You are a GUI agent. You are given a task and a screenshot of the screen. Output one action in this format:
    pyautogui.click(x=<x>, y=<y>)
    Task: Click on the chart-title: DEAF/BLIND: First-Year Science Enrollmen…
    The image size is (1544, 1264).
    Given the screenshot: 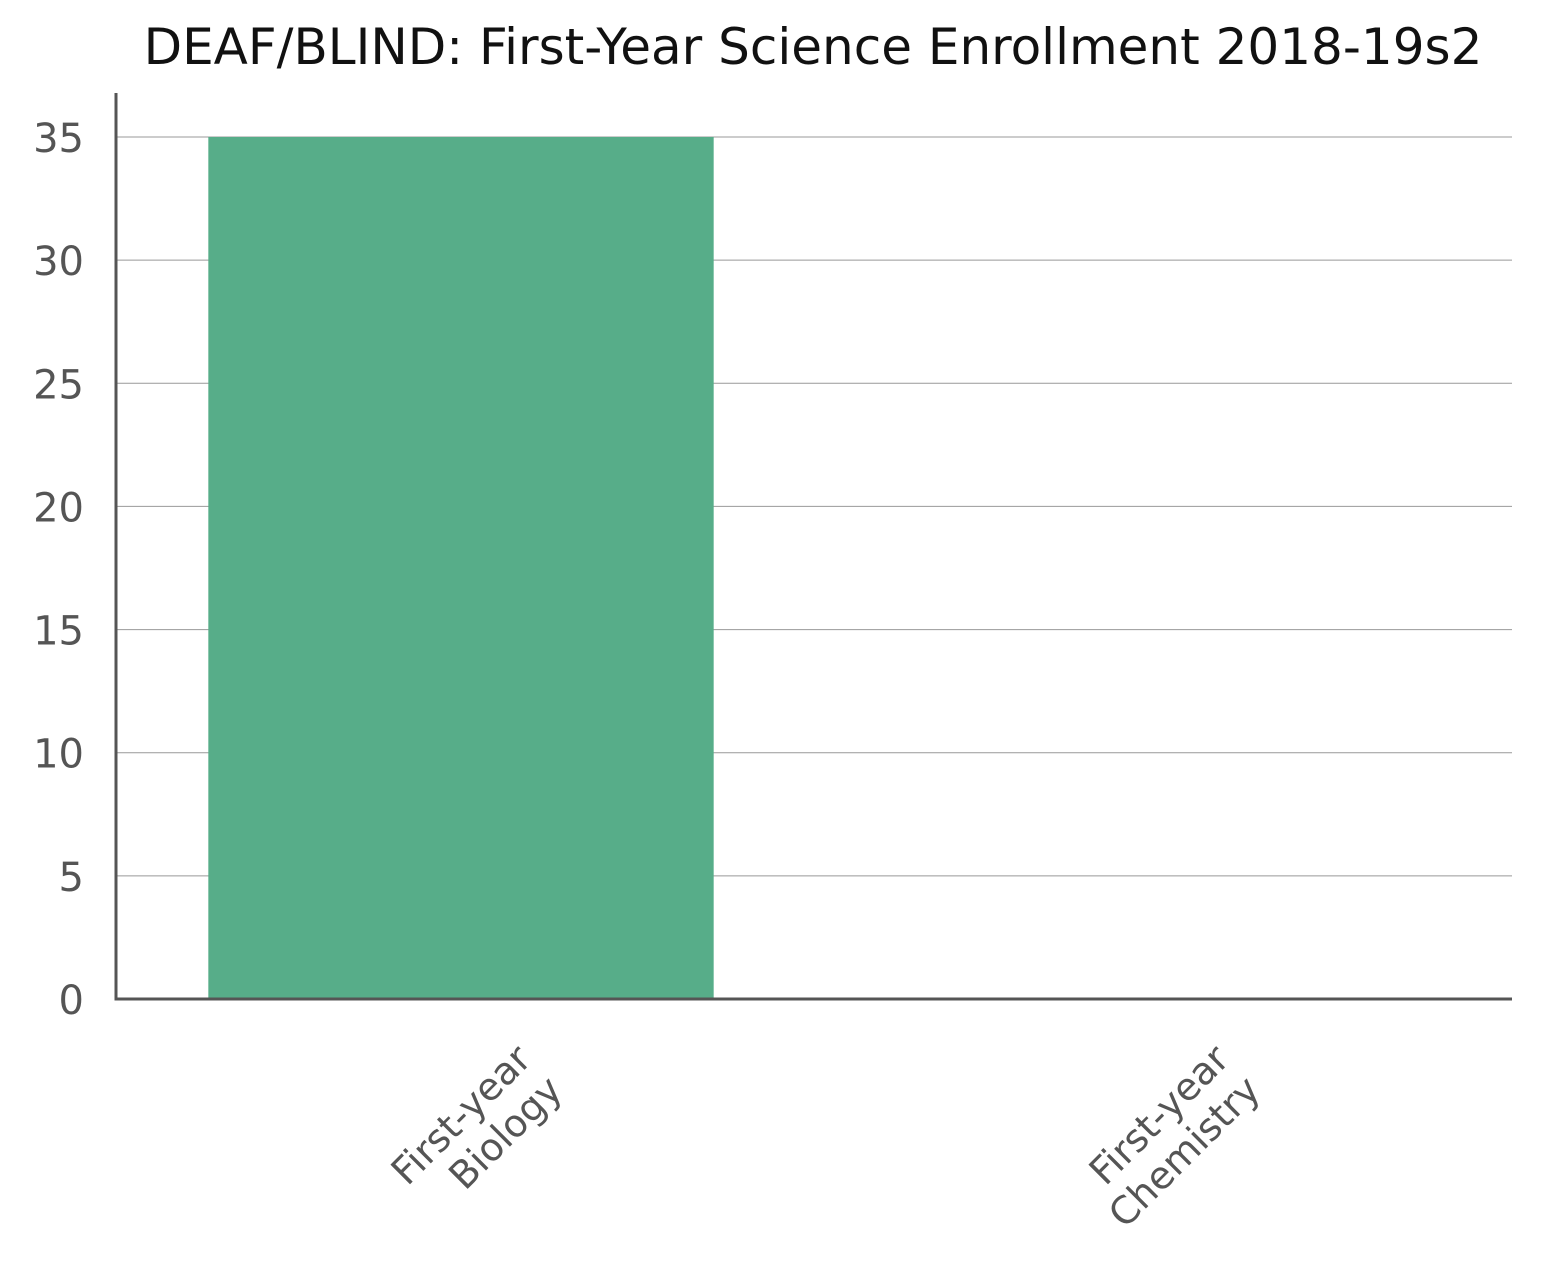 What is the action you would take?
    pyautogui.click(x=813, y=47)
    